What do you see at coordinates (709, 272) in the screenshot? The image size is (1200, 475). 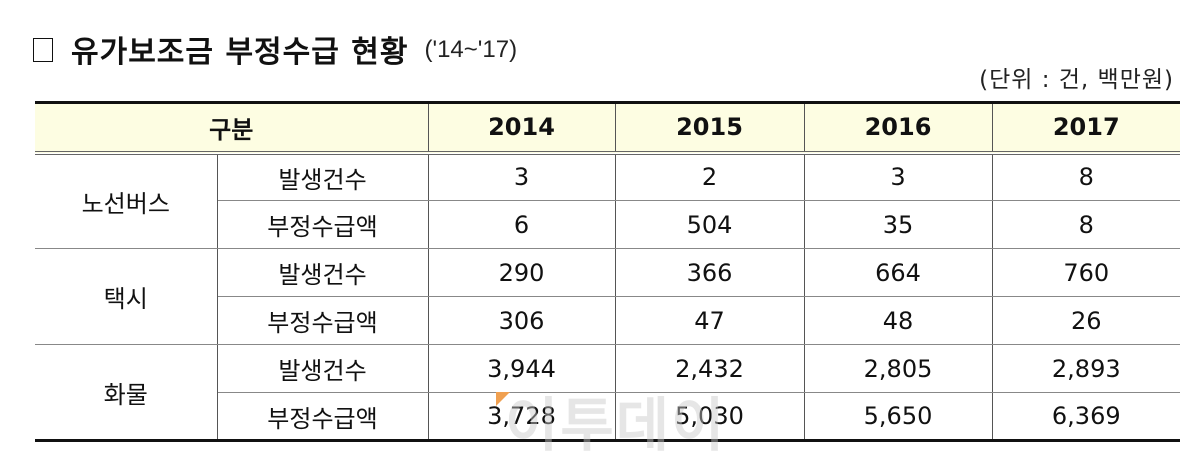 I see `cell-value: 366` at bounding box center [709, 272].